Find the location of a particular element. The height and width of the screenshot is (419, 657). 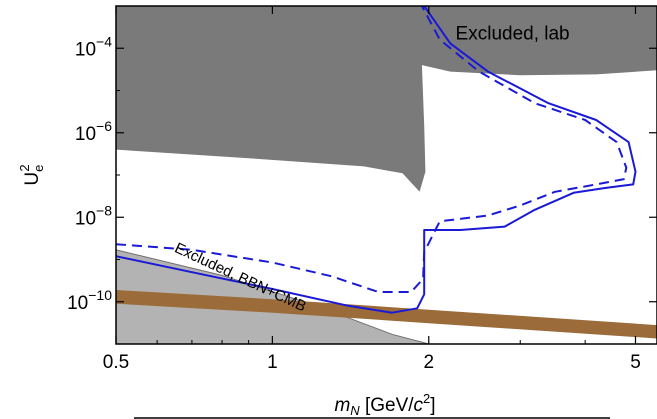

label-excluded-lab: Excluded, lab is located at coordinates (513, 34).